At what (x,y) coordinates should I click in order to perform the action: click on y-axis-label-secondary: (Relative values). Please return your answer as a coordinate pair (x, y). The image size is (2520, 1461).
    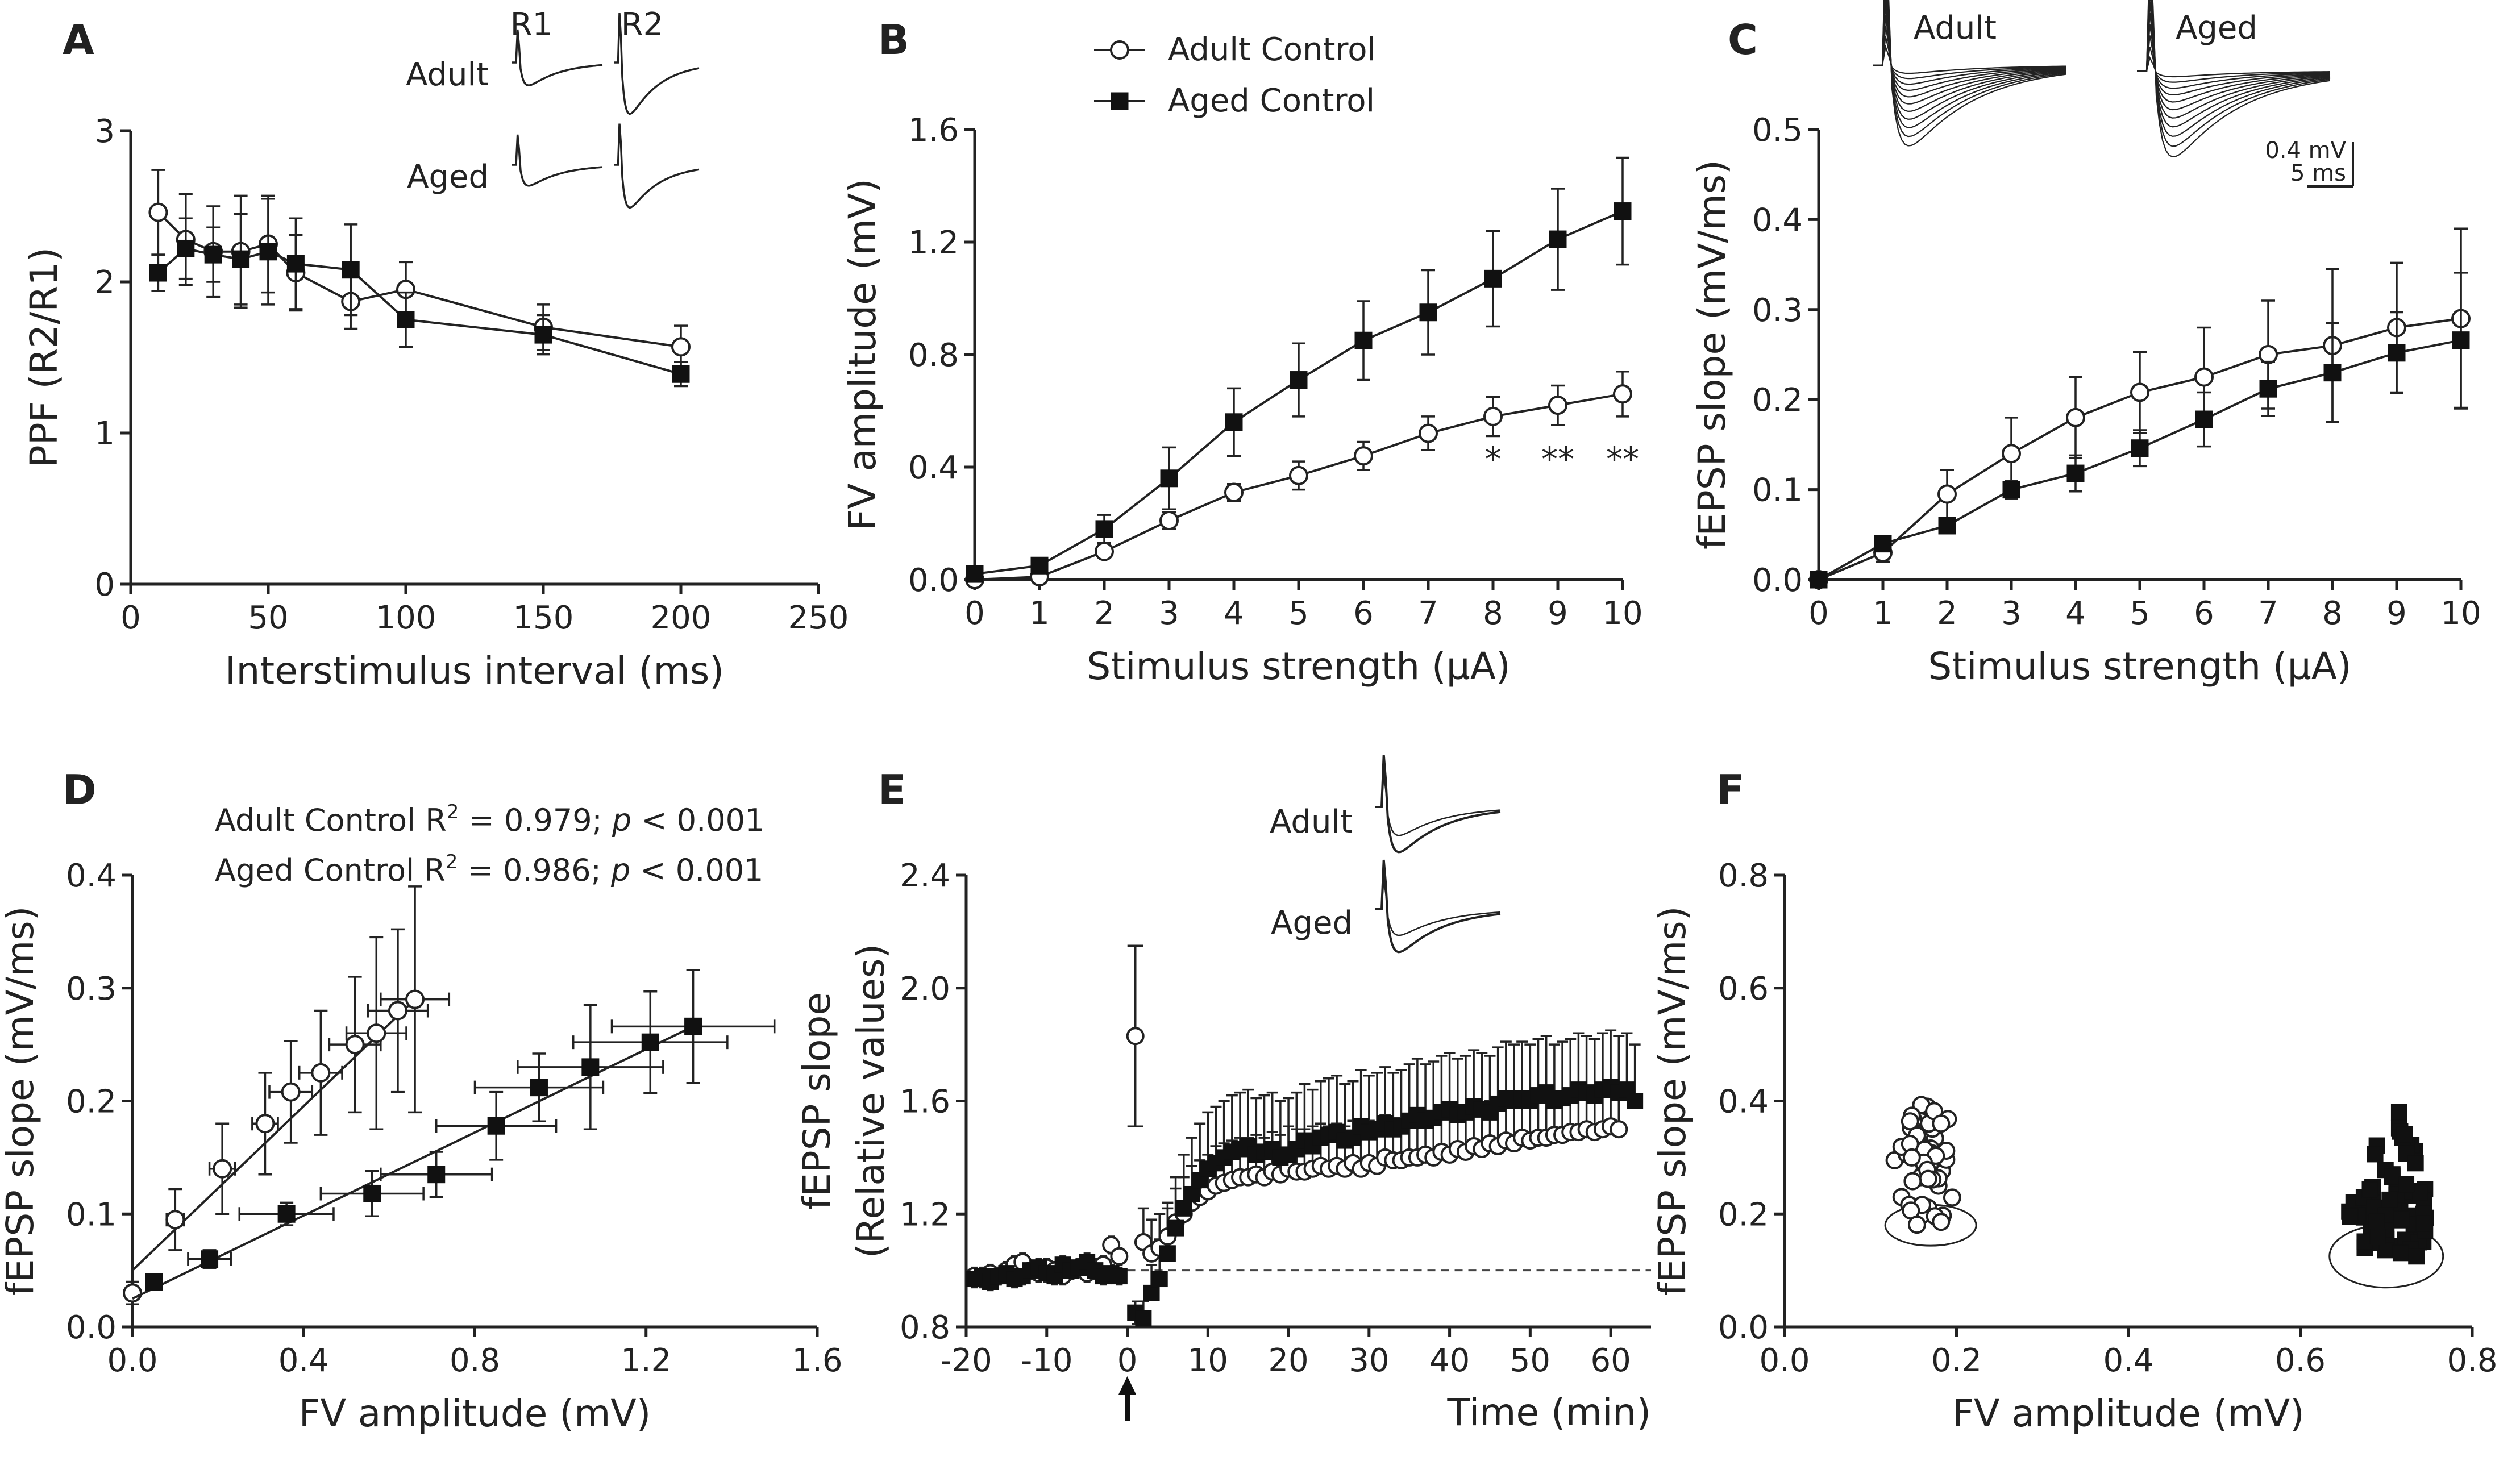
    Looking at the image, I should click on (871, 1101).